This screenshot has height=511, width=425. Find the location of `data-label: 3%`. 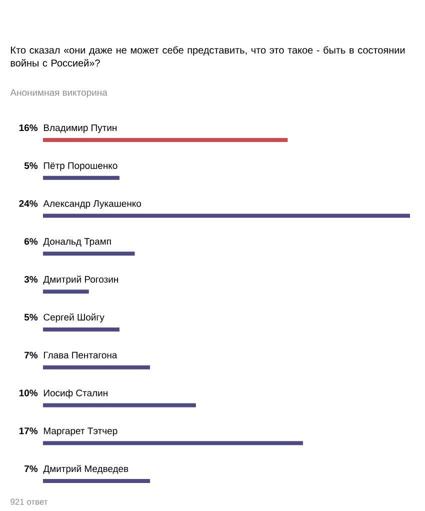

data-label: 3% is located at coordinates (31, 279).